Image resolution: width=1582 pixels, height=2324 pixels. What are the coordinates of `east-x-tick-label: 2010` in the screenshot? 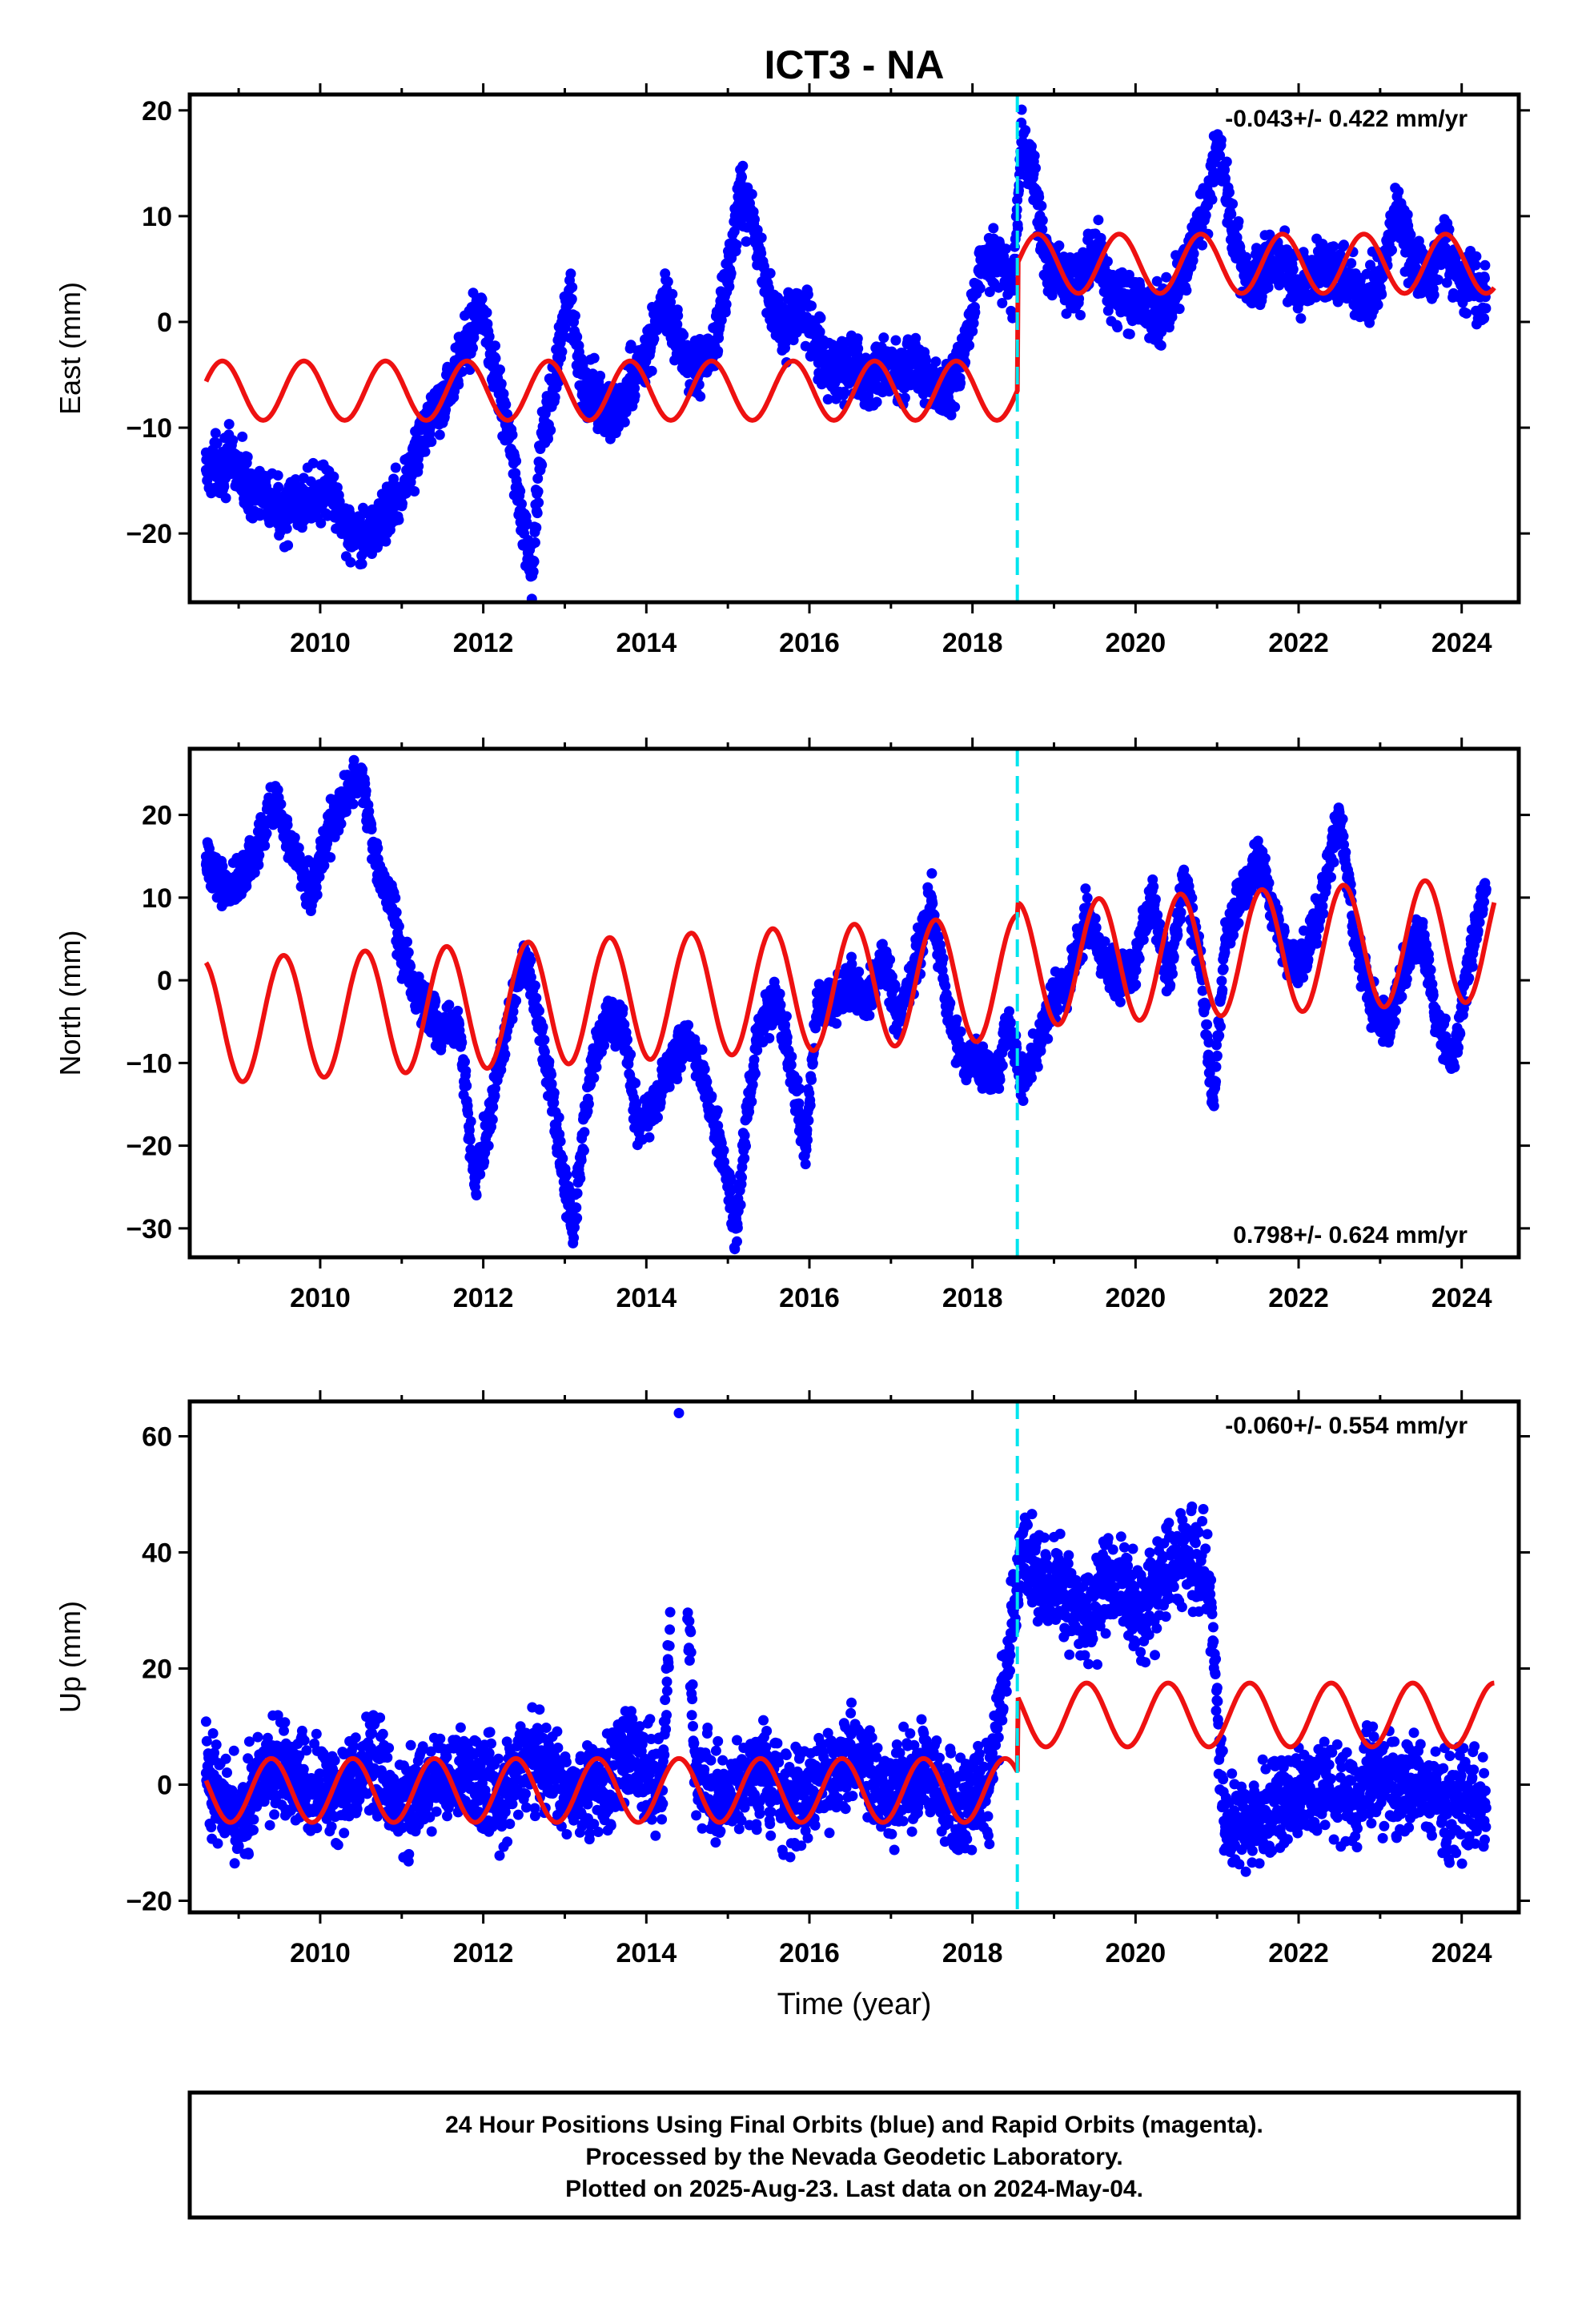 It's located at (321, 643).